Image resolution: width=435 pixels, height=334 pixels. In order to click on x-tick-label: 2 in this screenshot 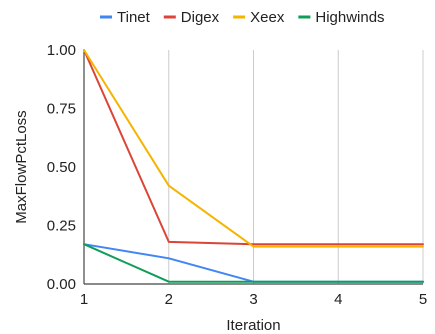, I will do `click(169, 299)`.